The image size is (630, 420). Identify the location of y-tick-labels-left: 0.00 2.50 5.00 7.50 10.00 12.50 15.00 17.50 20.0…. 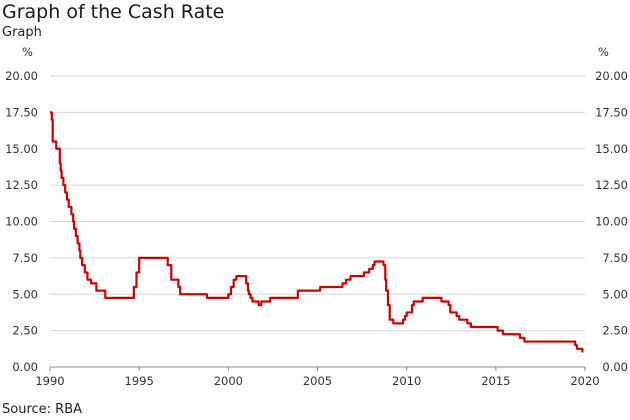
(21, 221).